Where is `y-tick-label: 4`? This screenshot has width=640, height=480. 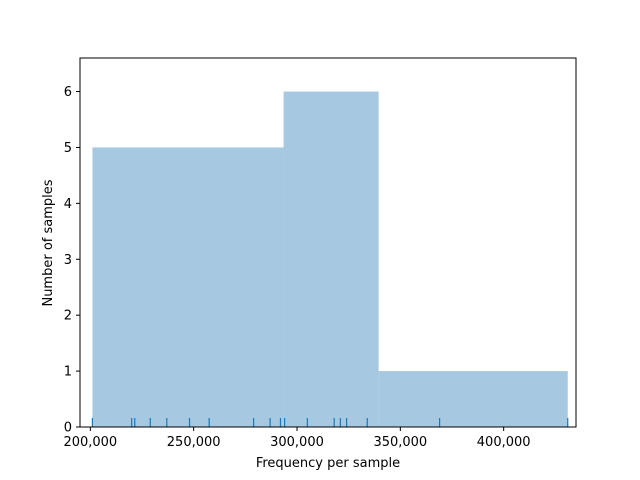
y-tick-label: 4 is located at coordinates (68, 204).